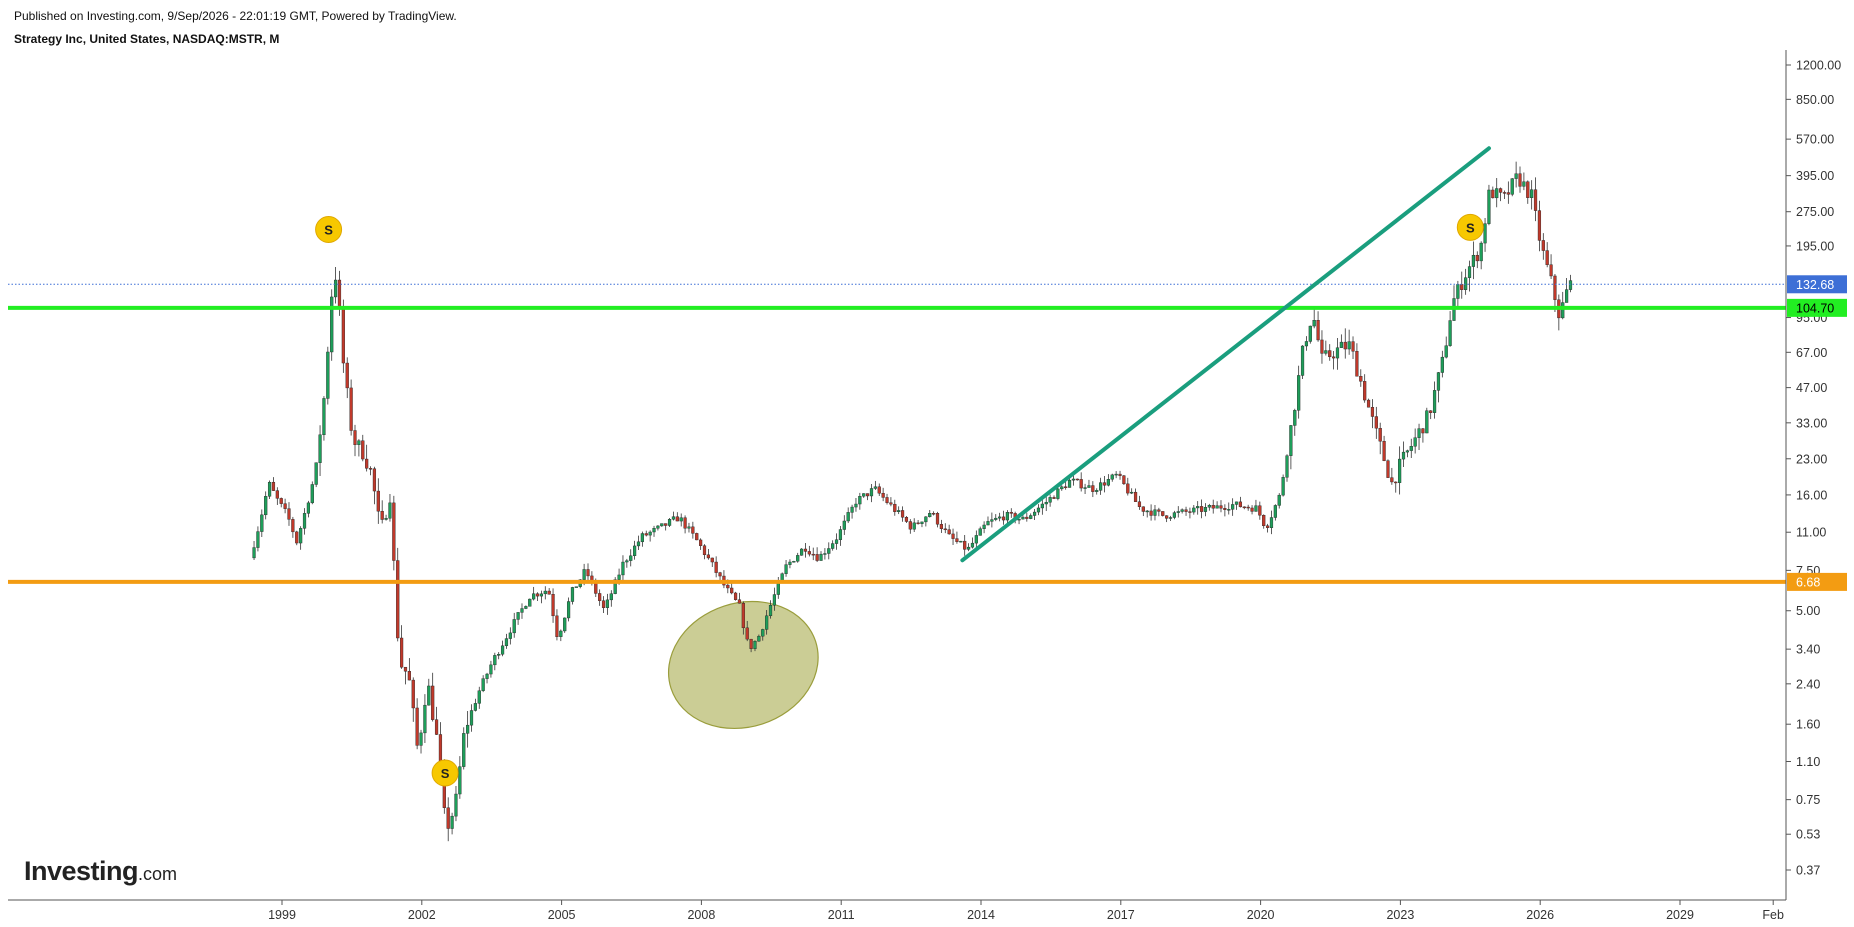 Image resolution: width=1854 pixels, height=927 pixels. I want to click on price-tag: 132.68, so click(1817, 284).